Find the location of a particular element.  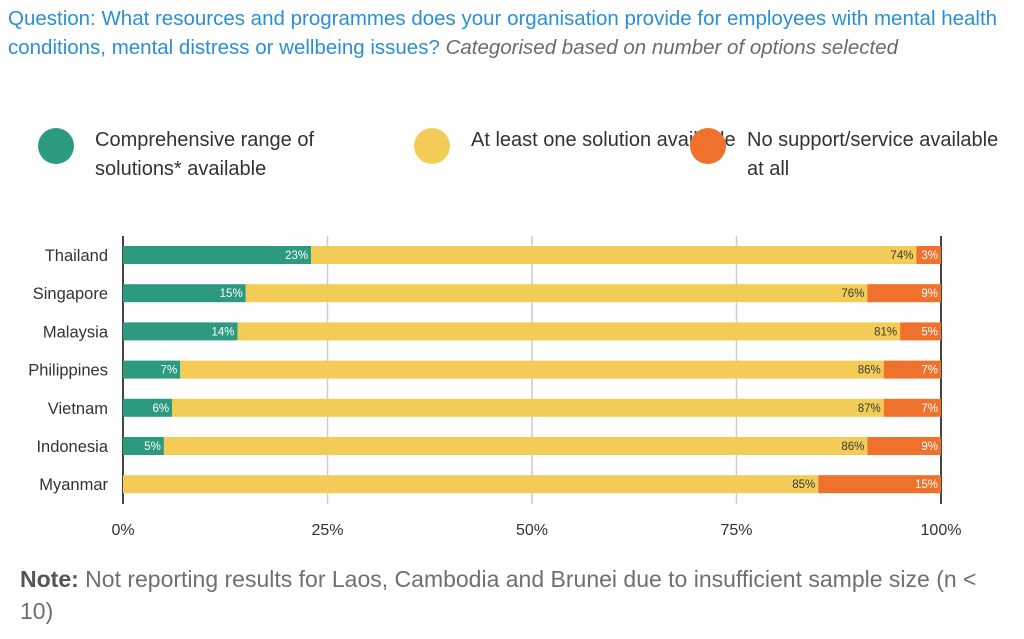

legend-label-no-support: No support/service available at all is located at coordinates (873, 154).